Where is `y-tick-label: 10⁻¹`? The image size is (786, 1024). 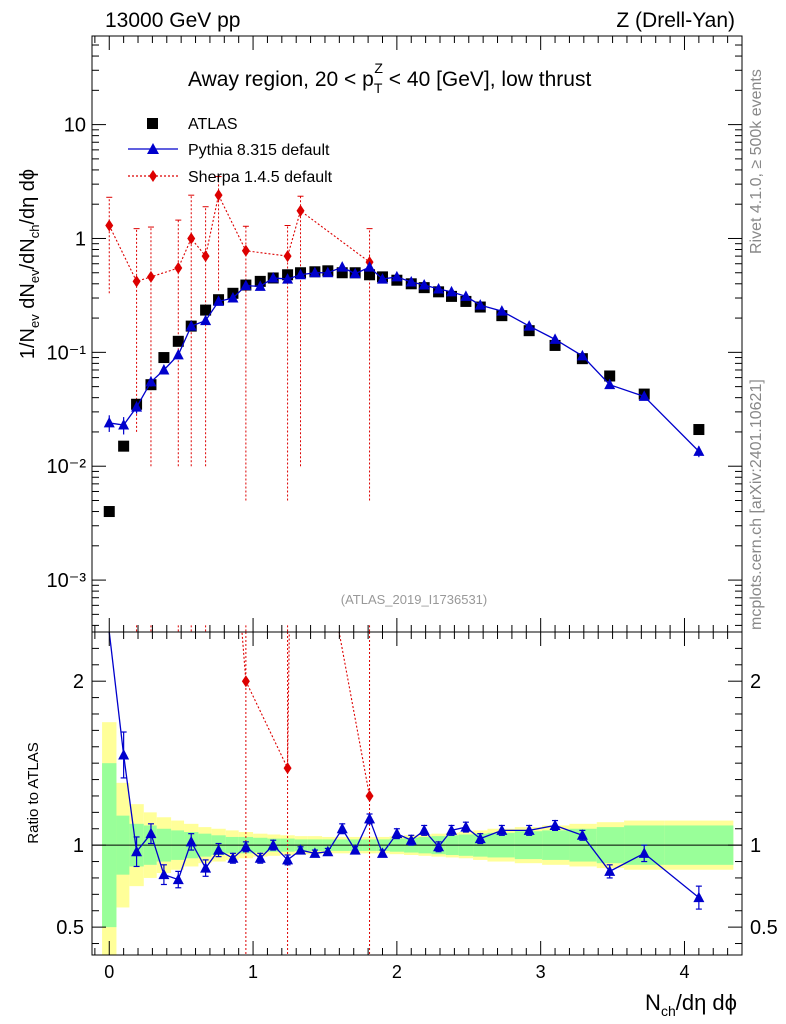 y-tick-label: 10⁻¹ is located at coordinates (67, 353).